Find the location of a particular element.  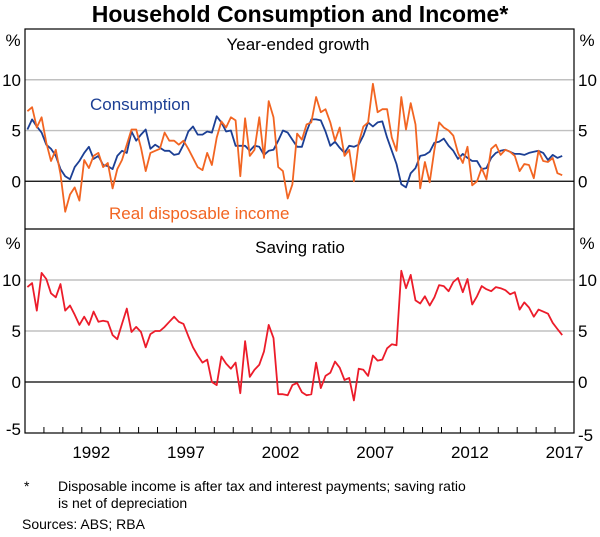

x-tick-label: 1992 is located at coordinates (91, 452).